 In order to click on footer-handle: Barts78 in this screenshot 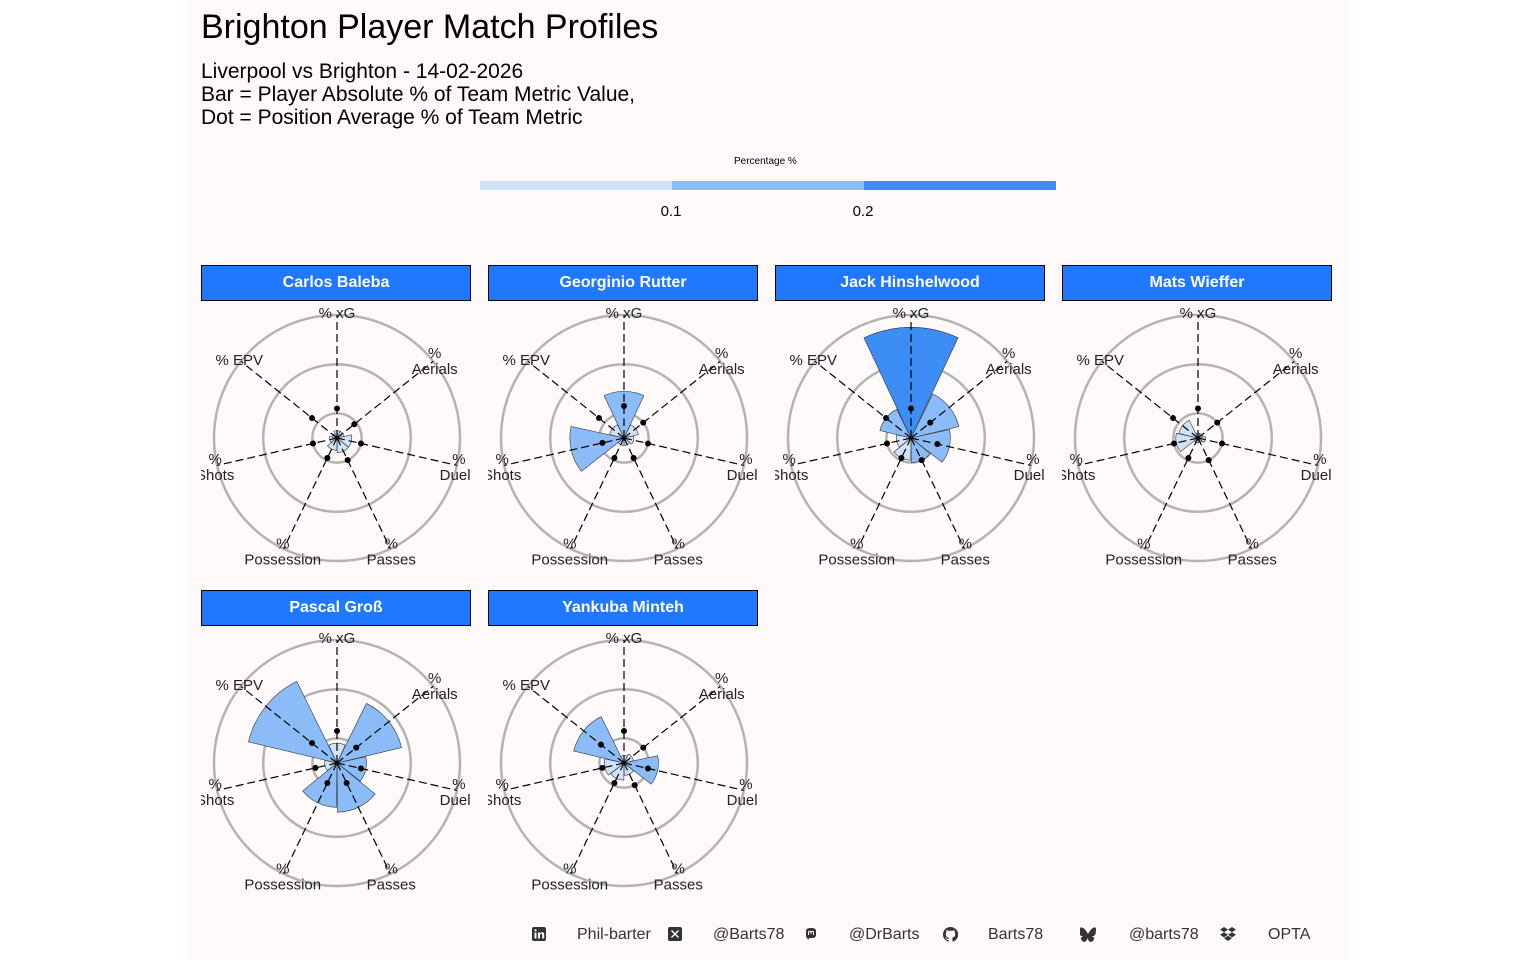, I will do `click(1016, 934)`.